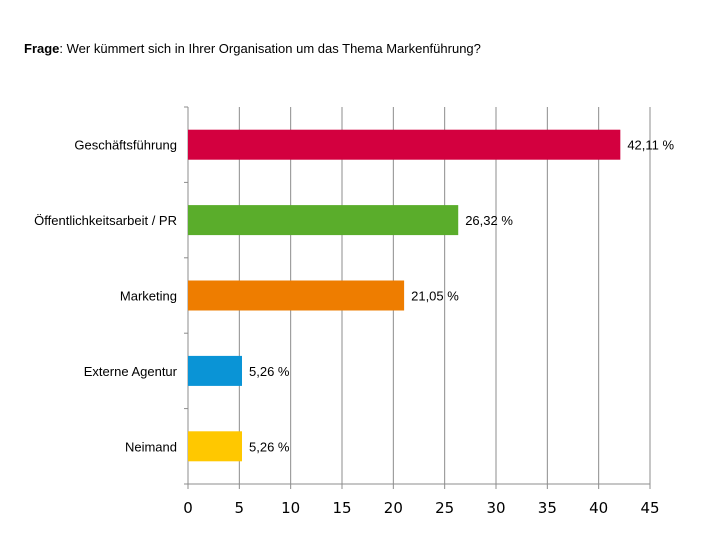  I want to click on question-label: Frage, so click(42, 48).